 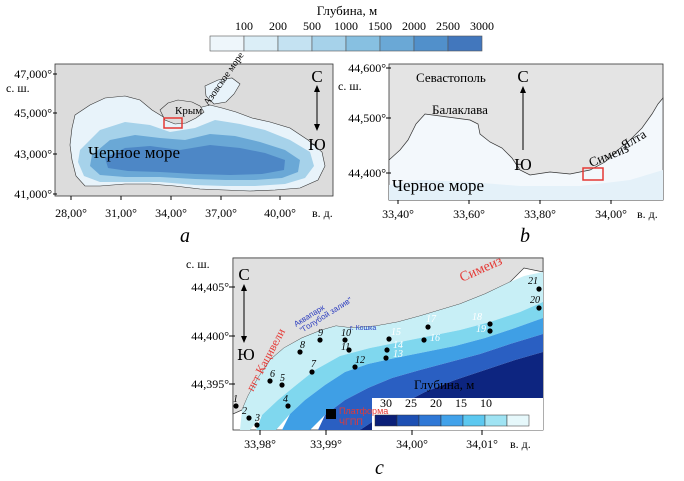 What do you see at coordinates (481, 329) in the screenshot?
I see `station-label: 19` at bounding box center [481, 329].